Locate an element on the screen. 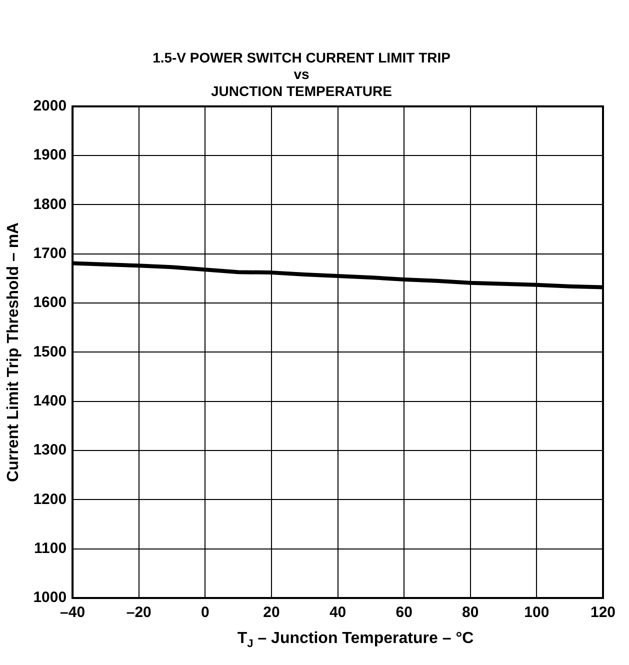 The image size is (629, 665). x-tick-label: 0 is located at coordinates (205, 613).